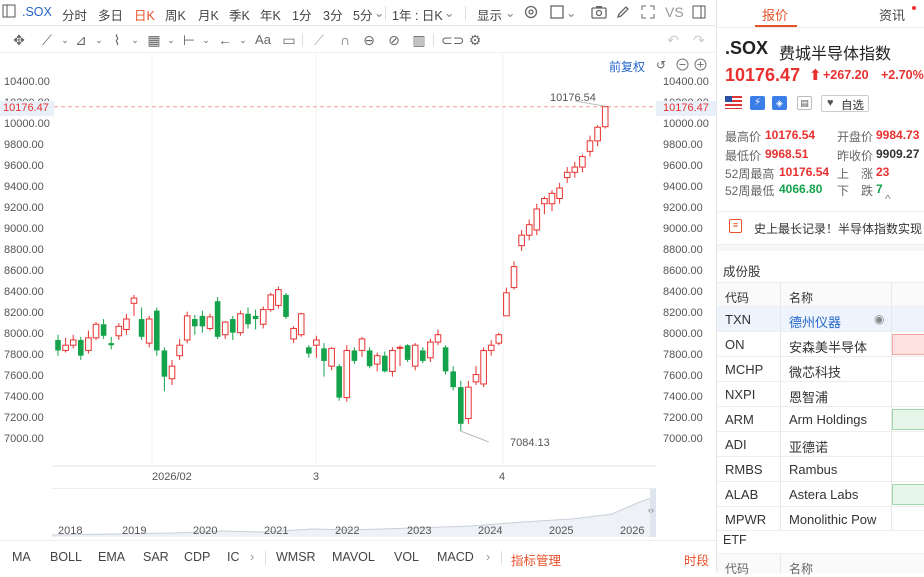 This screenshot has height=577, width=924. What do you see at coordinates (820, 519) in the screenshot?
I see `constituent-row: MPWR Monolithic Pow` at bounding box center [820, 519].